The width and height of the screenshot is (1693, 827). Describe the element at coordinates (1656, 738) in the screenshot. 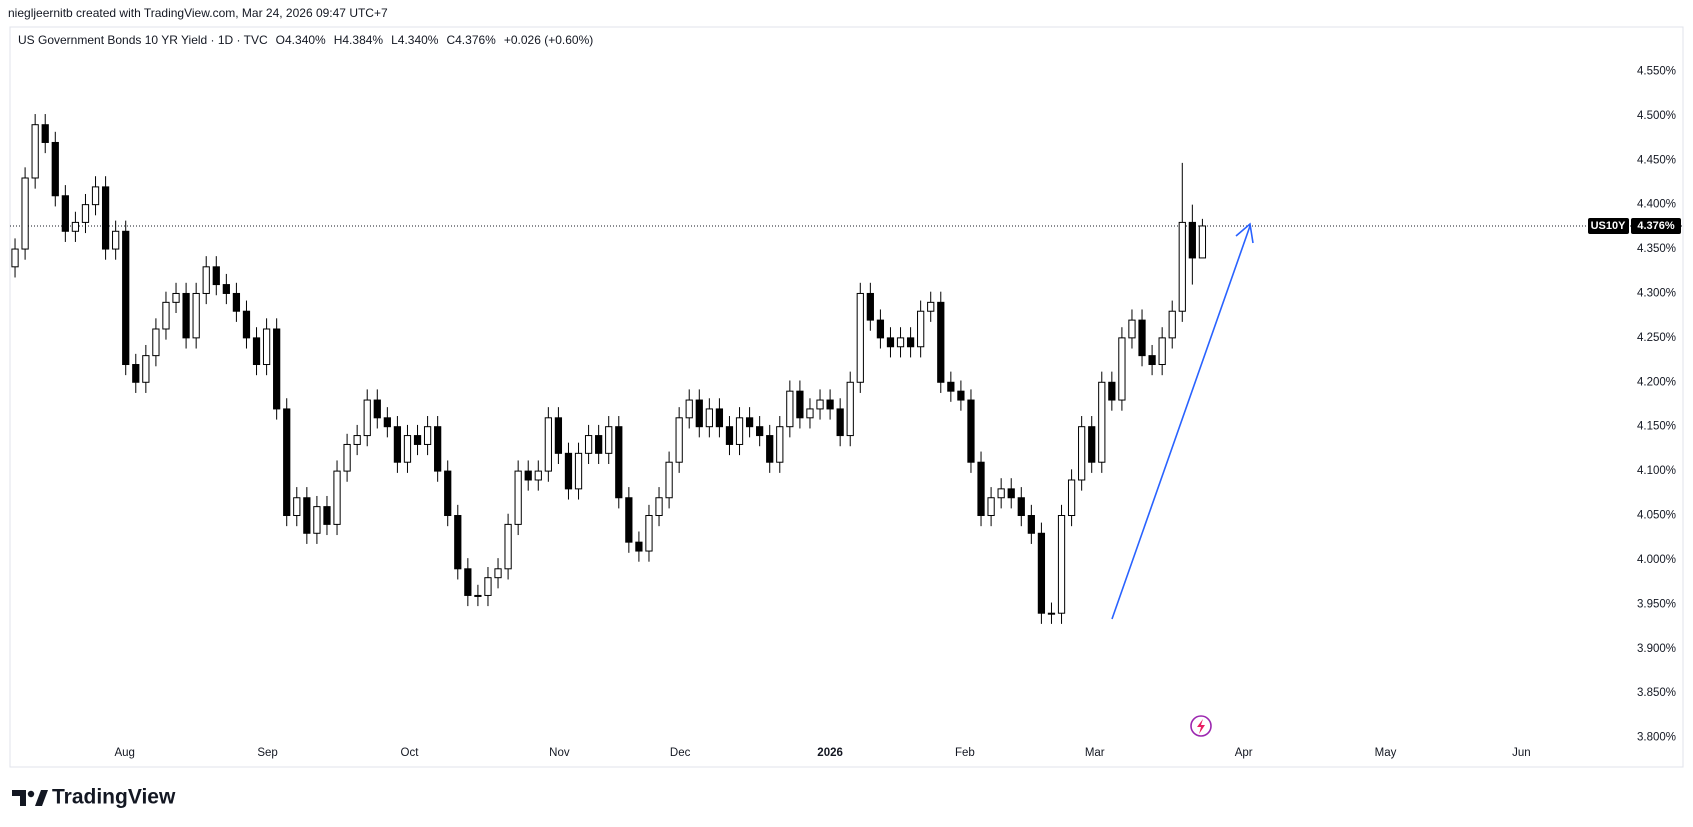

I see `y-tick-label: 3.800%` at that location.